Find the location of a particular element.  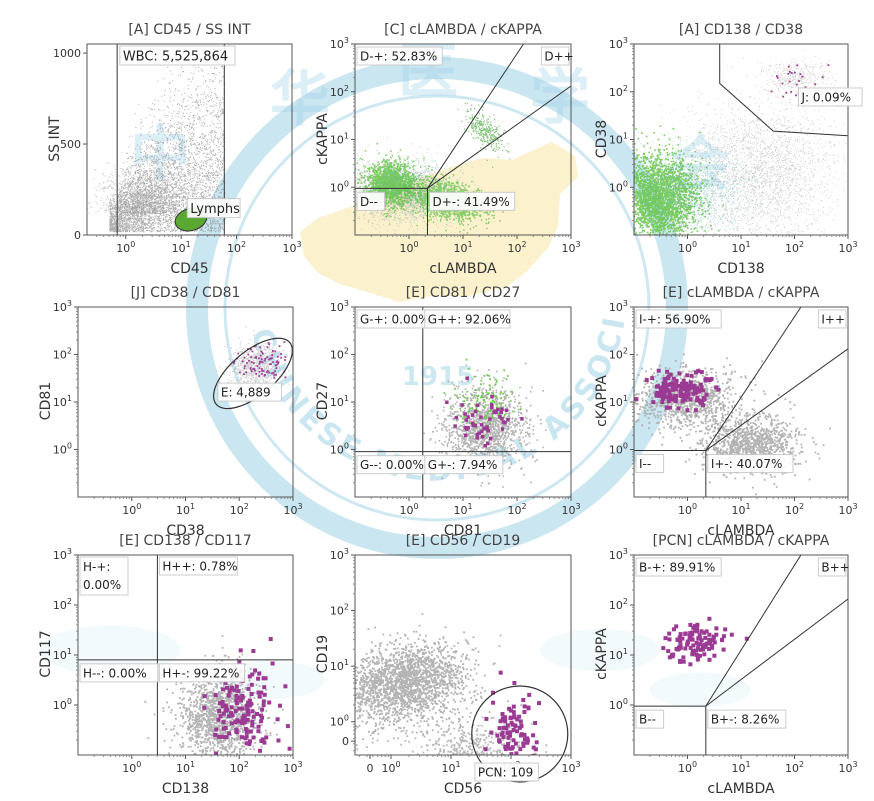

watermark-char: 医 is located at coordinates (428, 72).